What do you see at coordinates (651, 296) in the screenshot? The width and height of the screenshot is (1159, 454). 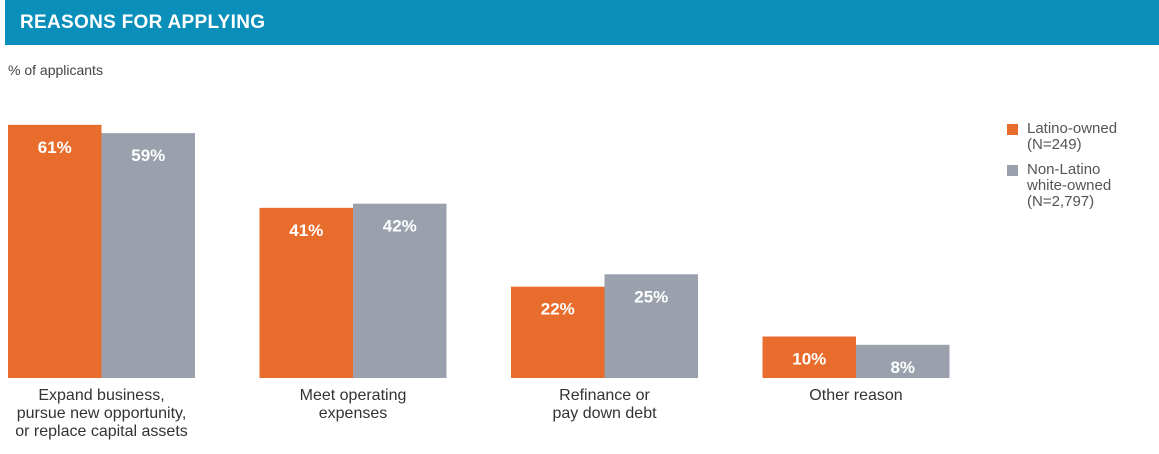 I see `data-label: 25%` at bounding box center [651, 296].